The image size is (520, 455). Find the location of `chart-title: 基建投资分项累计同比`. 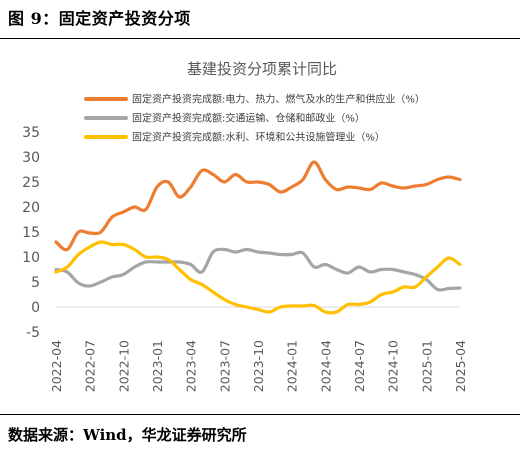

chart-title: 基建投资分项累计同比 is located at coordinates (262, 69).